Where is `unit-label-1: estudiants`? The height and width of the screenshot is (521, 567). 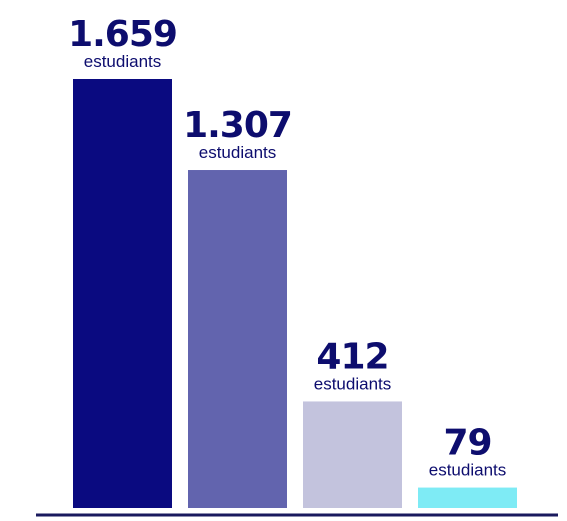 unit-label-1: estudiants is located at coordinates (123, 61).